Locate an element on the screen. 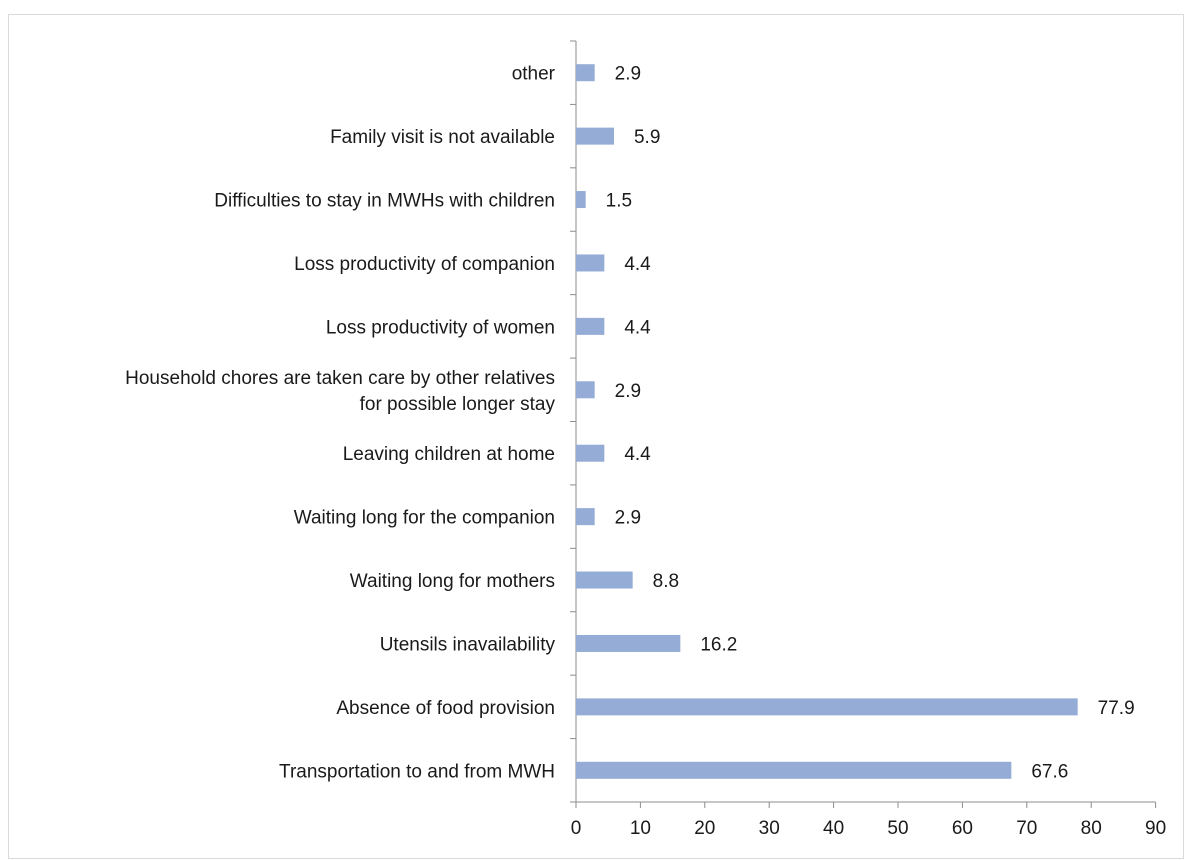  x-tick-label: 60 is located at coordinates (962, 828).